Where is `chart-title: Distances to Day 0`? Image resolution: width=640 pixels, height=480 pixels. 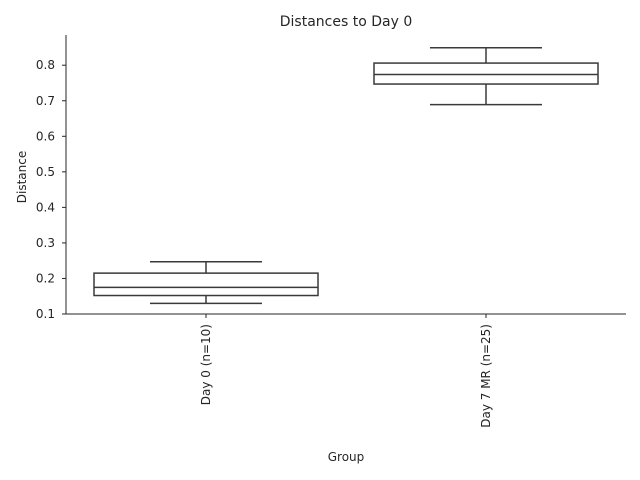
chart-title: Distances to Day 0 is located at coordinates (346, 22).